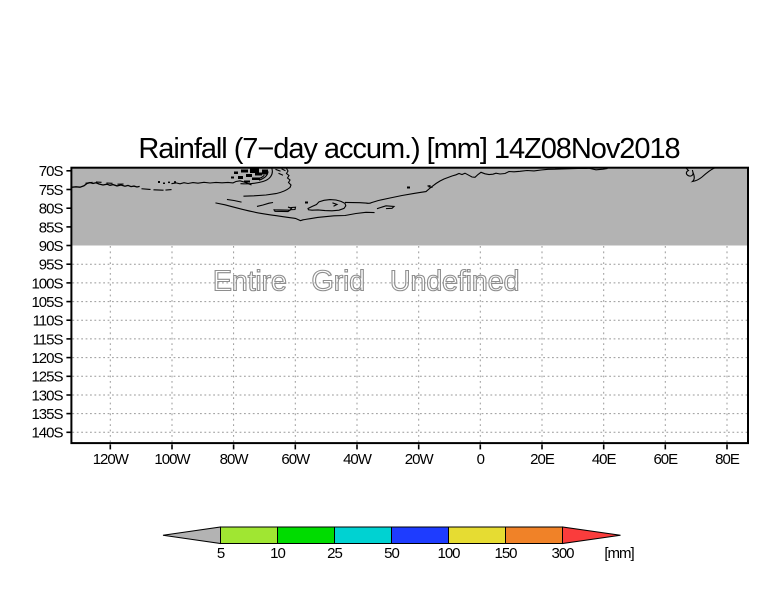 Image resolution: width=784 pixels, height=612 pixels. What do you see at coordinates (296, 459) in the screenshot?
I see `svg-text: 60W` at bounding box center [296, 459].